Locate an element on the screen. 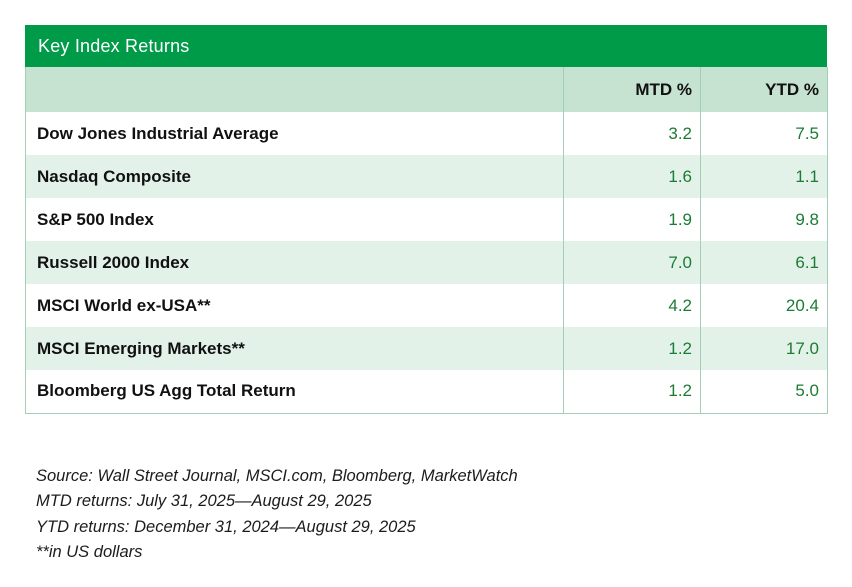 This screenshot has height=587, width=852. index-name: MSCI World ex-USA** is located at coordinates (124, 305).